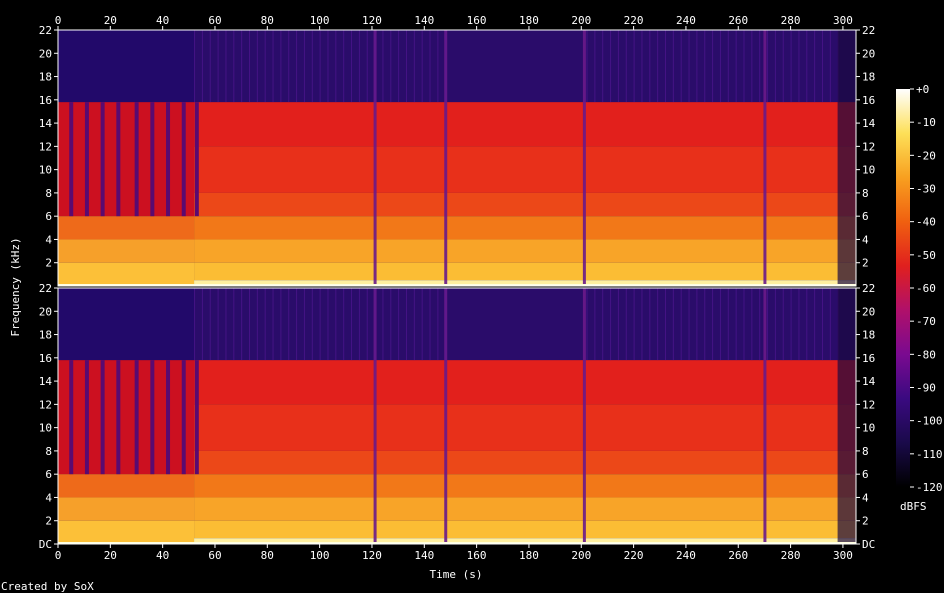 This screenshot has width=944, height=593. Describe the element at coordinates (45, 358) in the screenshot. I see `y-tick-label-left: 16` at that location.